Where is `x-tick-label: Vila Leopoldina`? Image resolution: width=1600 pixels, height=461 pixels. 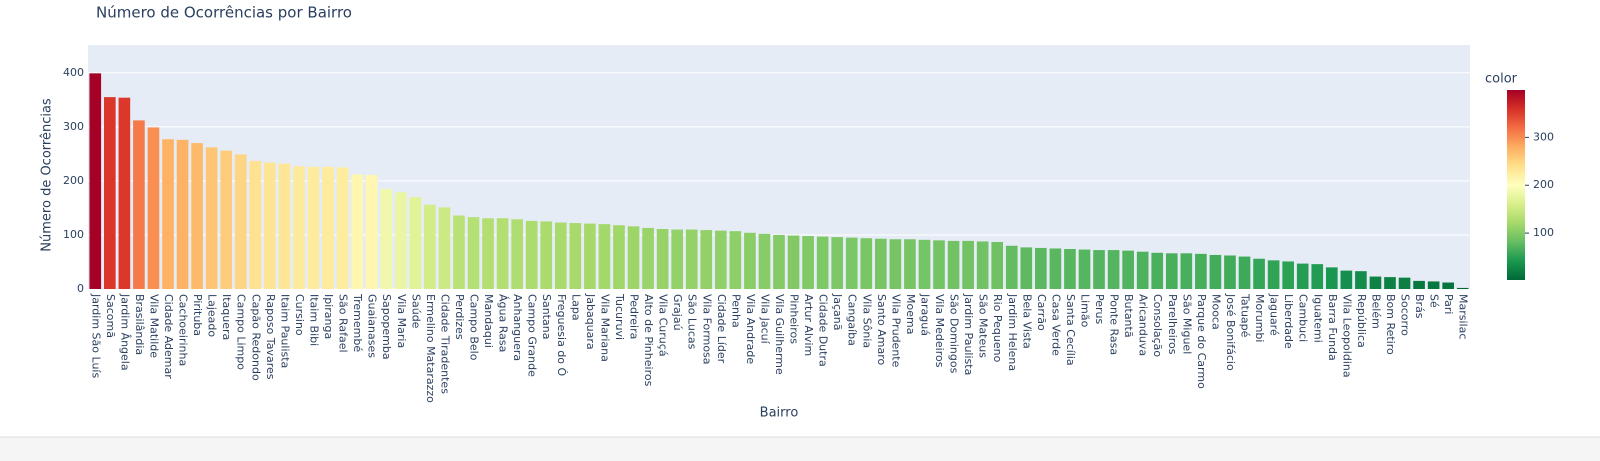
x-tick-label: Vila Leopoldina is located at coordinates (1346, 336).